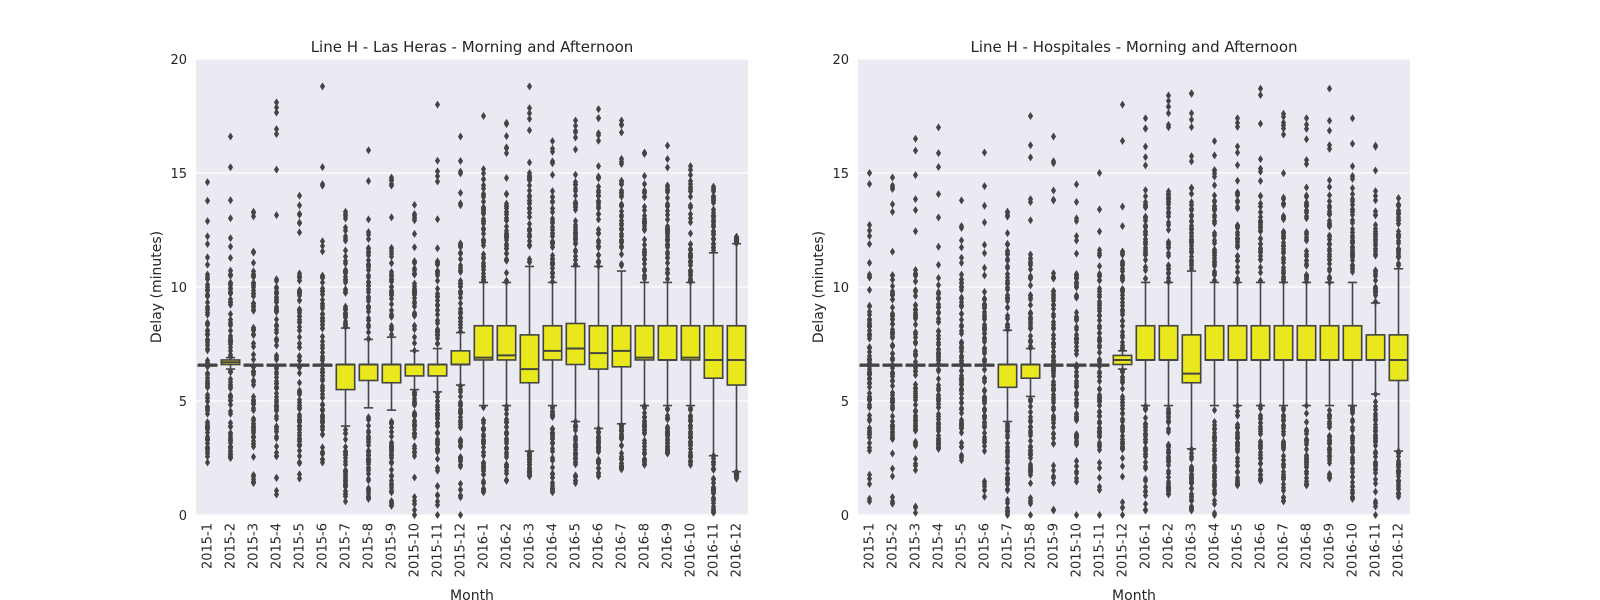 This screenshot has width=1600, height=600. Describe the element at coordinates (1399, 550) in the screenshot. I see `x-tick-label: 2016-12` at that location.